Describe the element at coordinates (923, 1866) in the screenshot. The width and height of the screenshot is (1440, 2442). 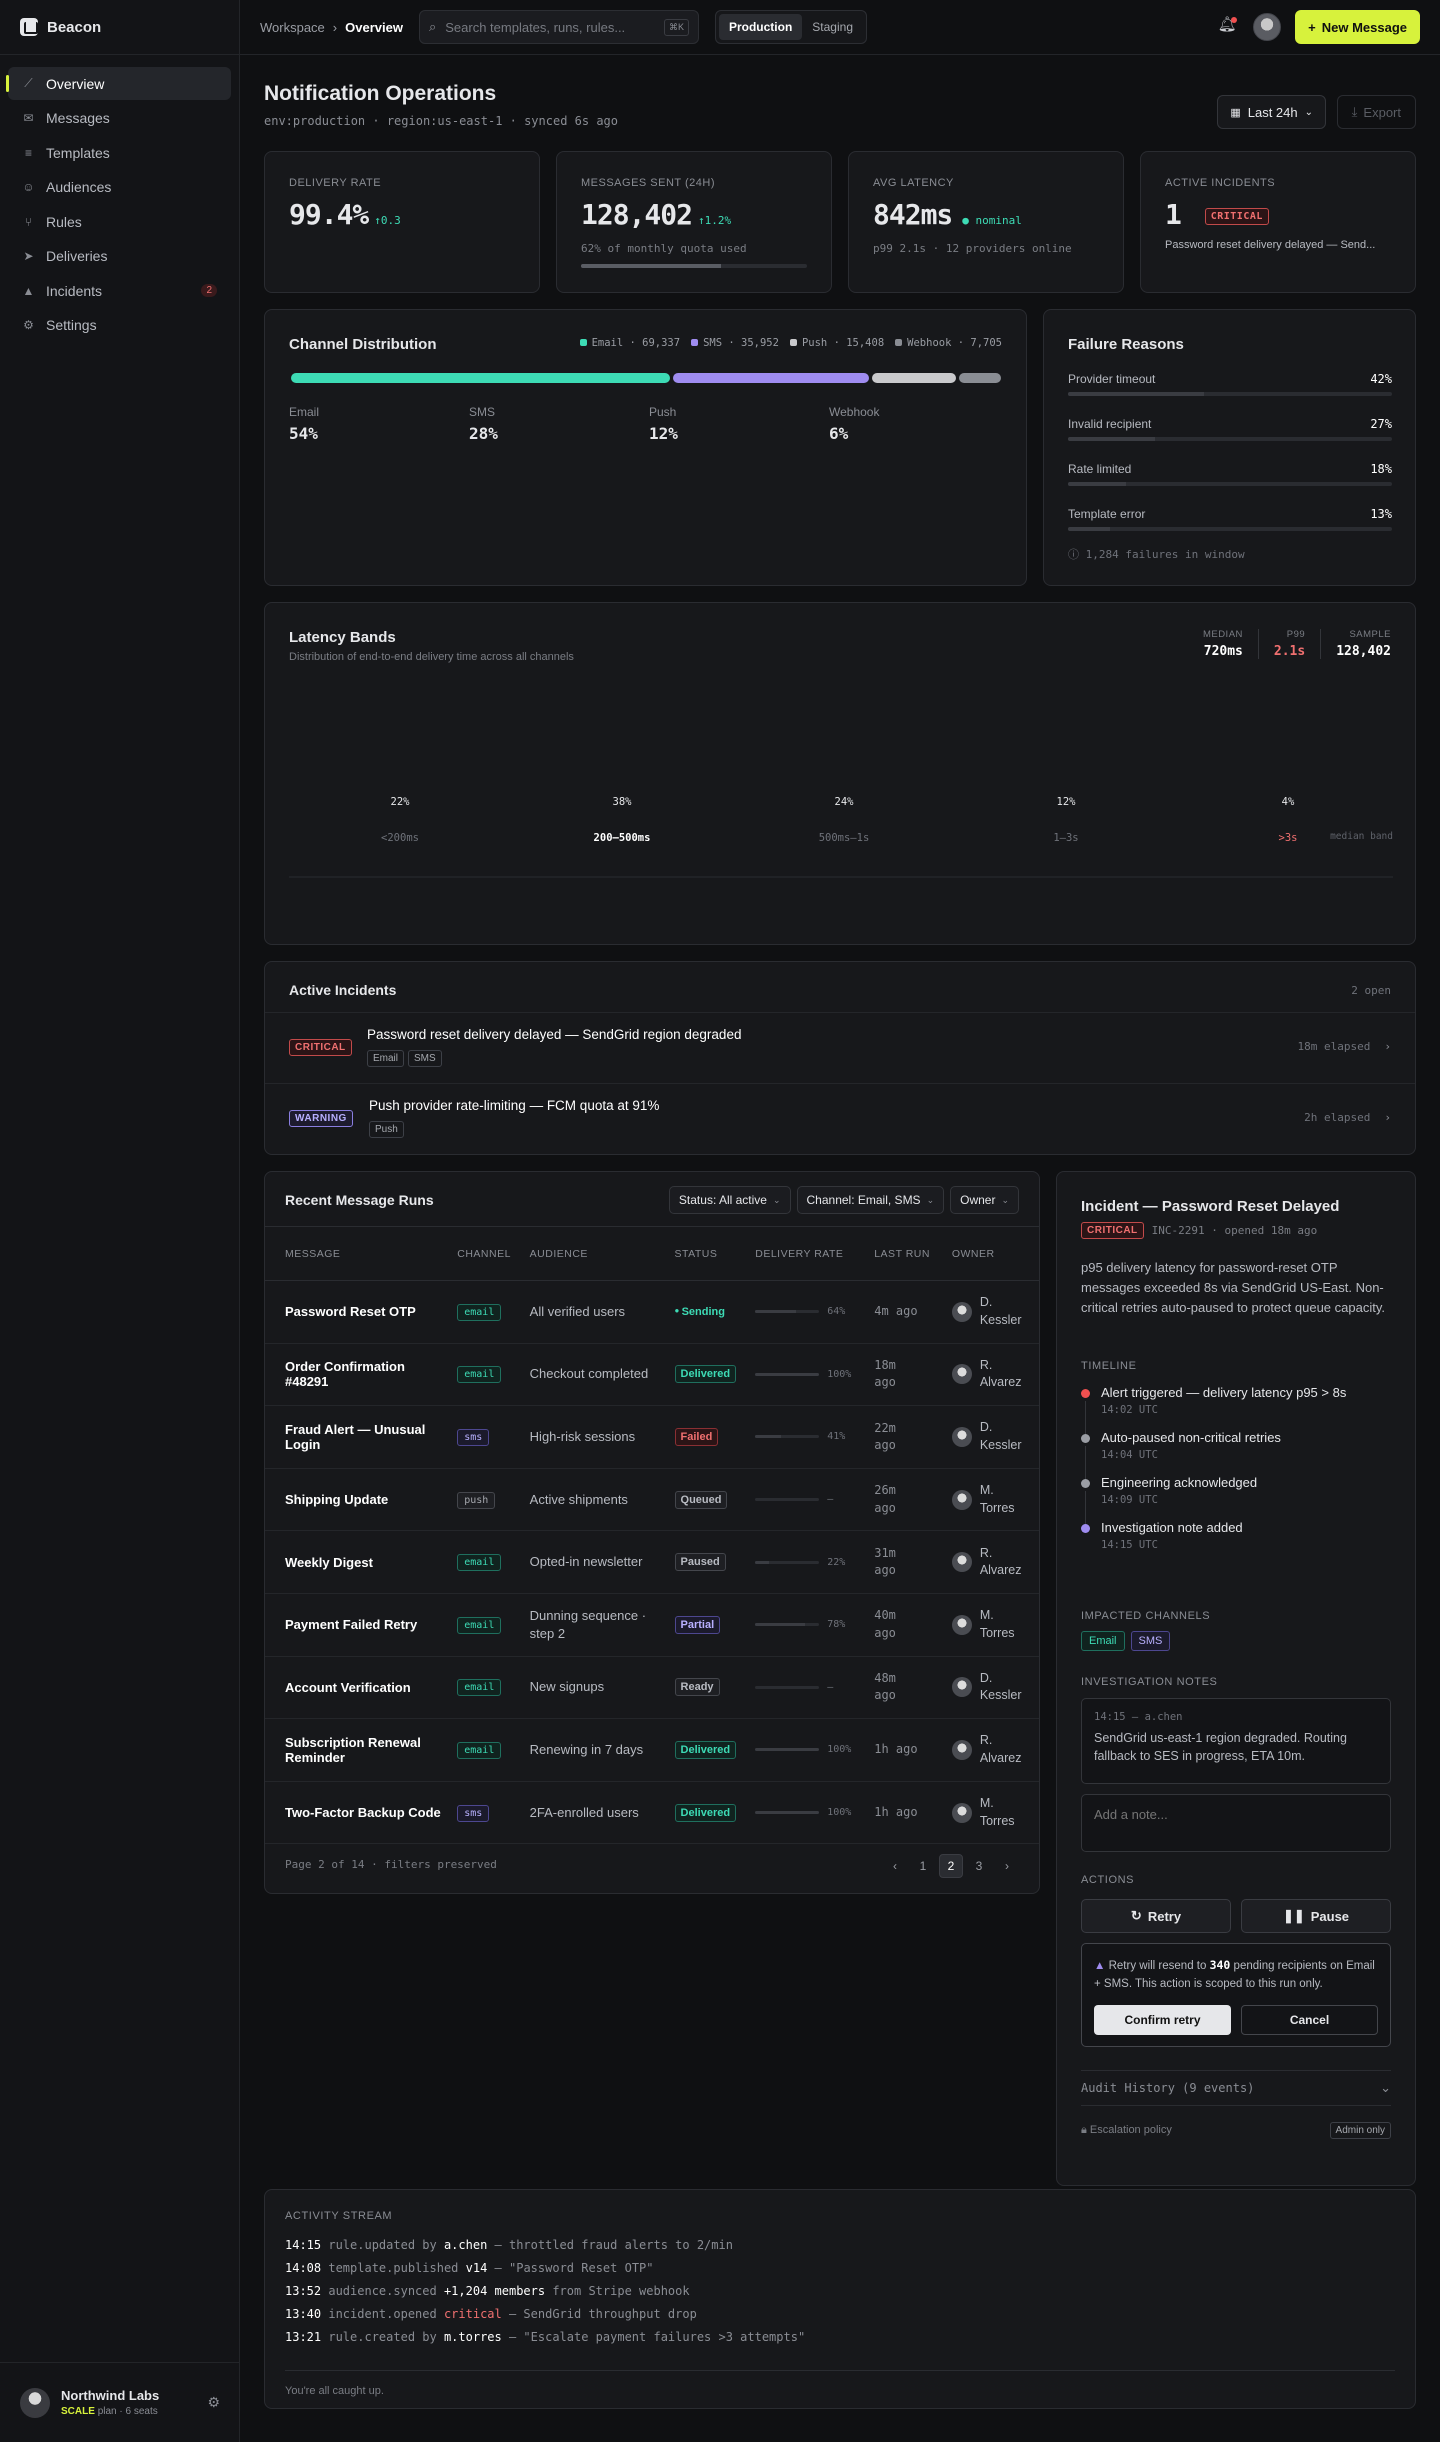
I see `page-1-button: 1` at that location.